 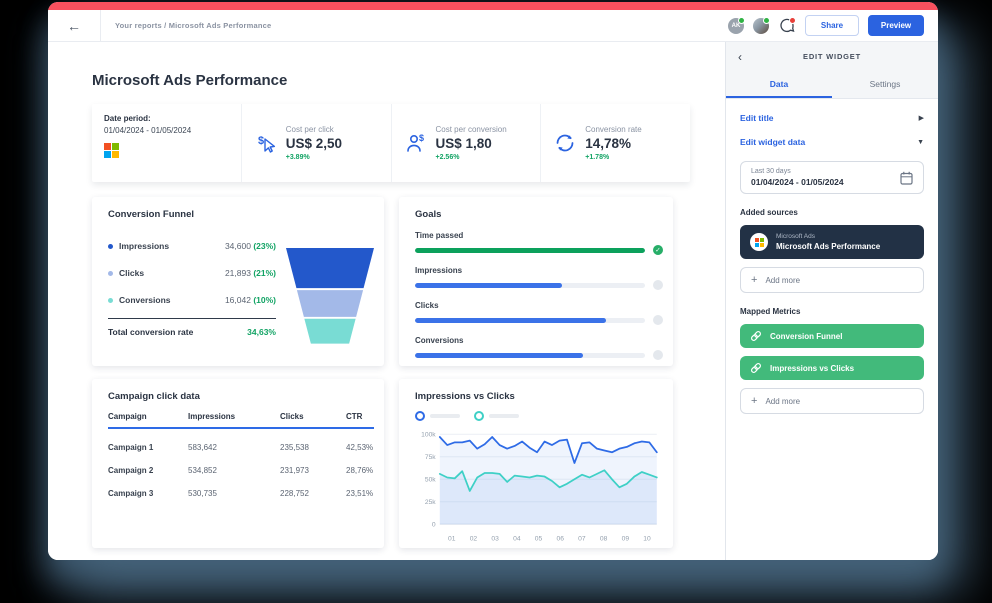 What do you see at coordinates (110, 300) in the screenshot?
I see `series-dot` at bounding box center [110, 300].